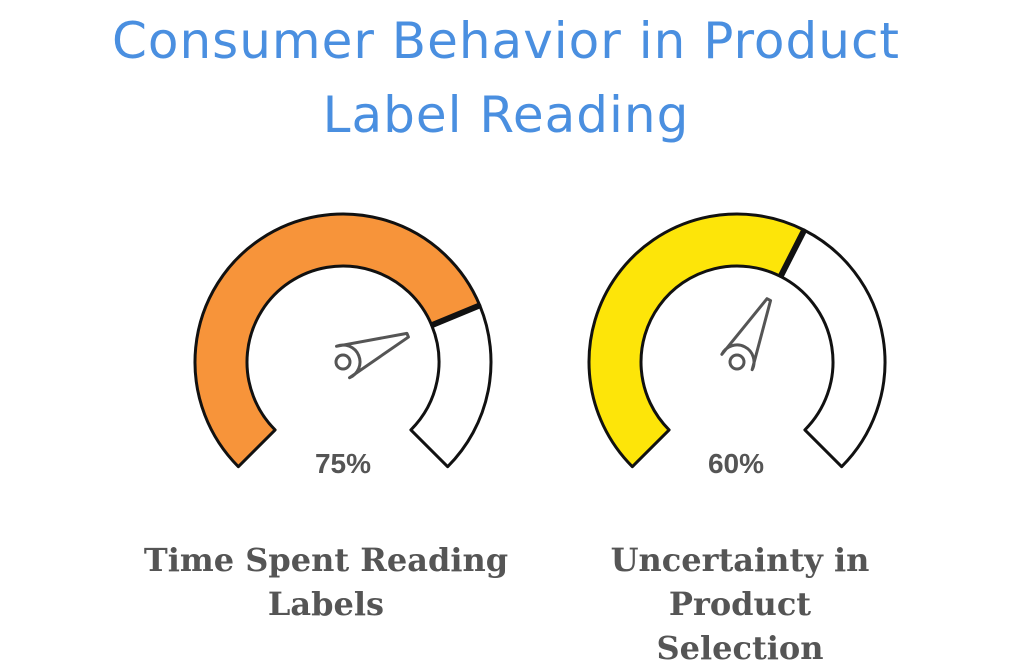 The height and width of the screenshot is (670, 1012). I want to click on chart-title-line-1: Consumer Behavior in Product, so click(506, 41).